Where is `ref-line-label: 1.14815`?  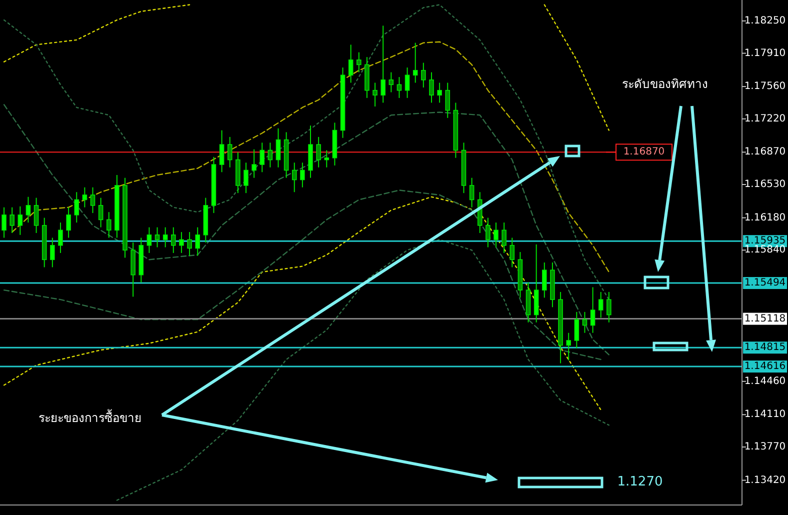 ref-line-label: 1.14815 is located at coordinates (765, 348).